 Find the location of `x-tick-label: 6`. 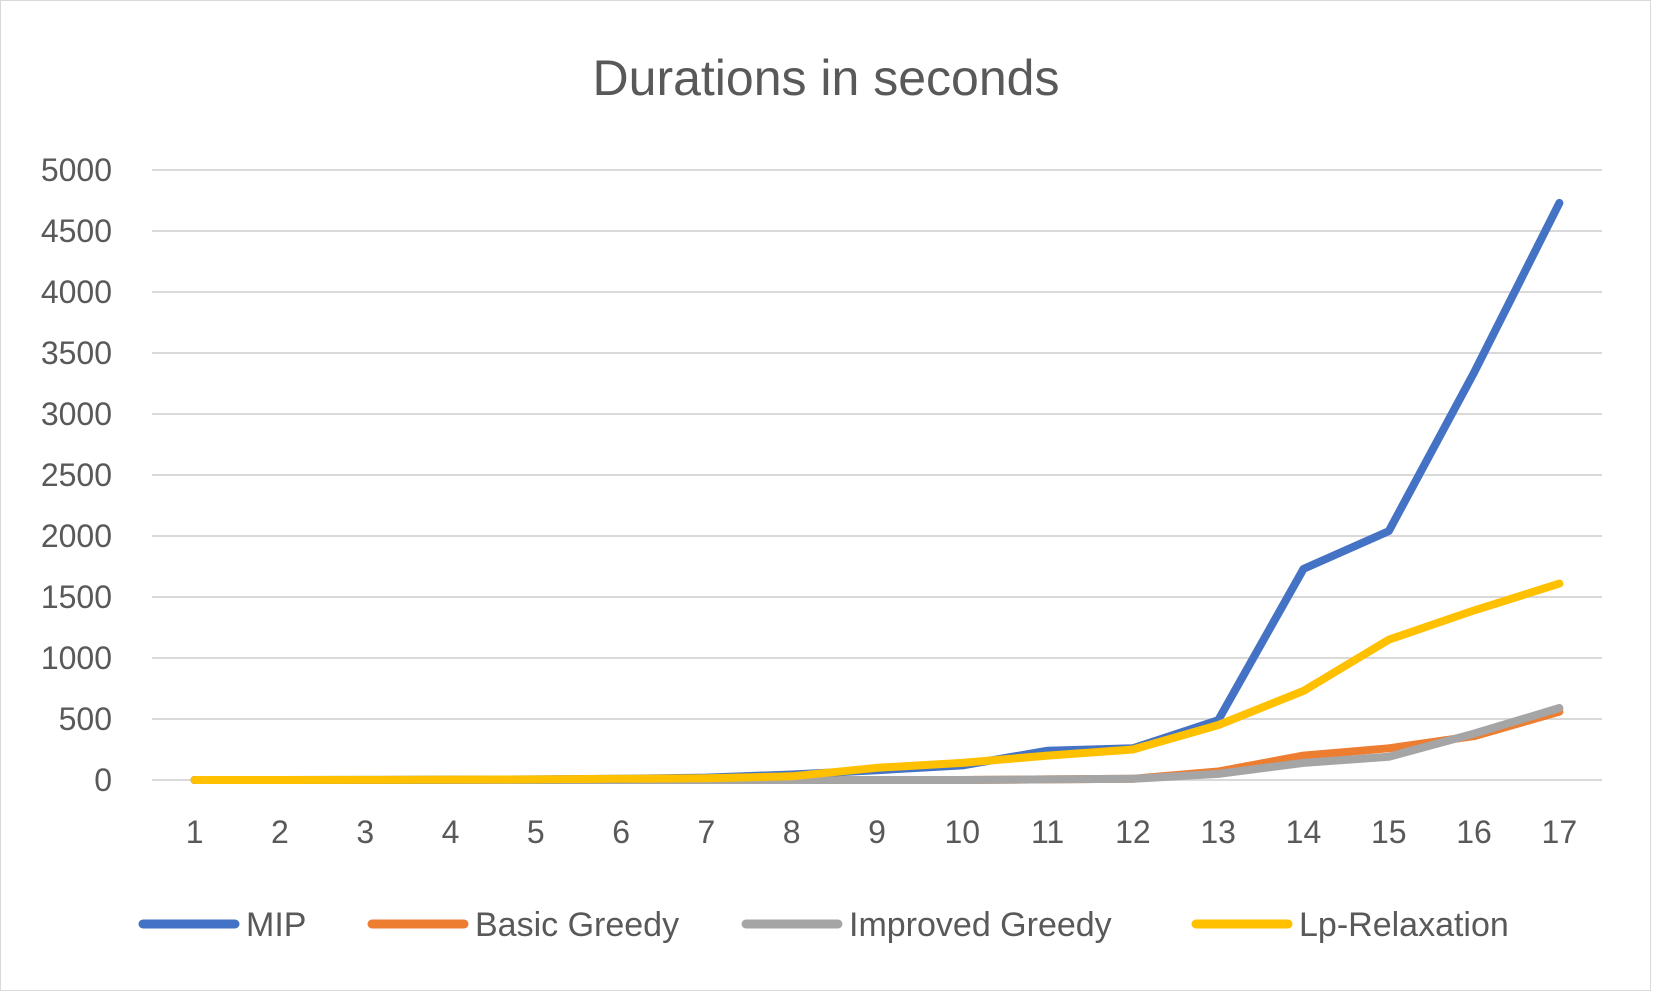

x-tick-label: 6 is located at coordinates (621, 832).